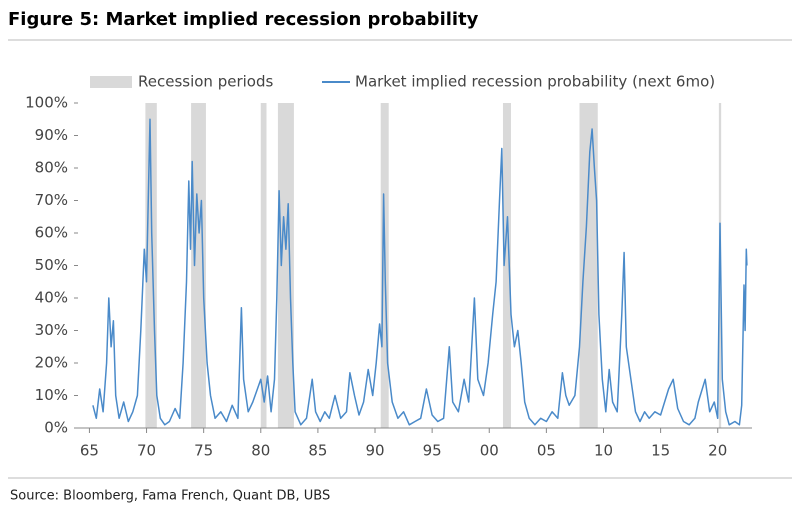  I want to click on x-tick-label: 70, so click(146, 451).